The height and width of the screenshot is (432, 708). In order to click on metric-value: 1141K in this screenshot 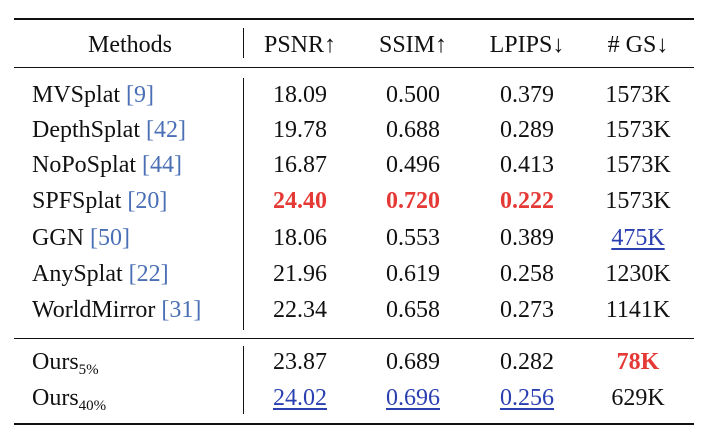, I will do `click(638, 310)`.